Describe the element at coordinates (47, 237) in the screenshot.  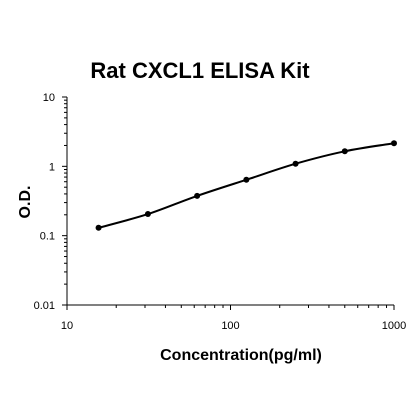
I see `y-tick-label: 0.1` at that location.